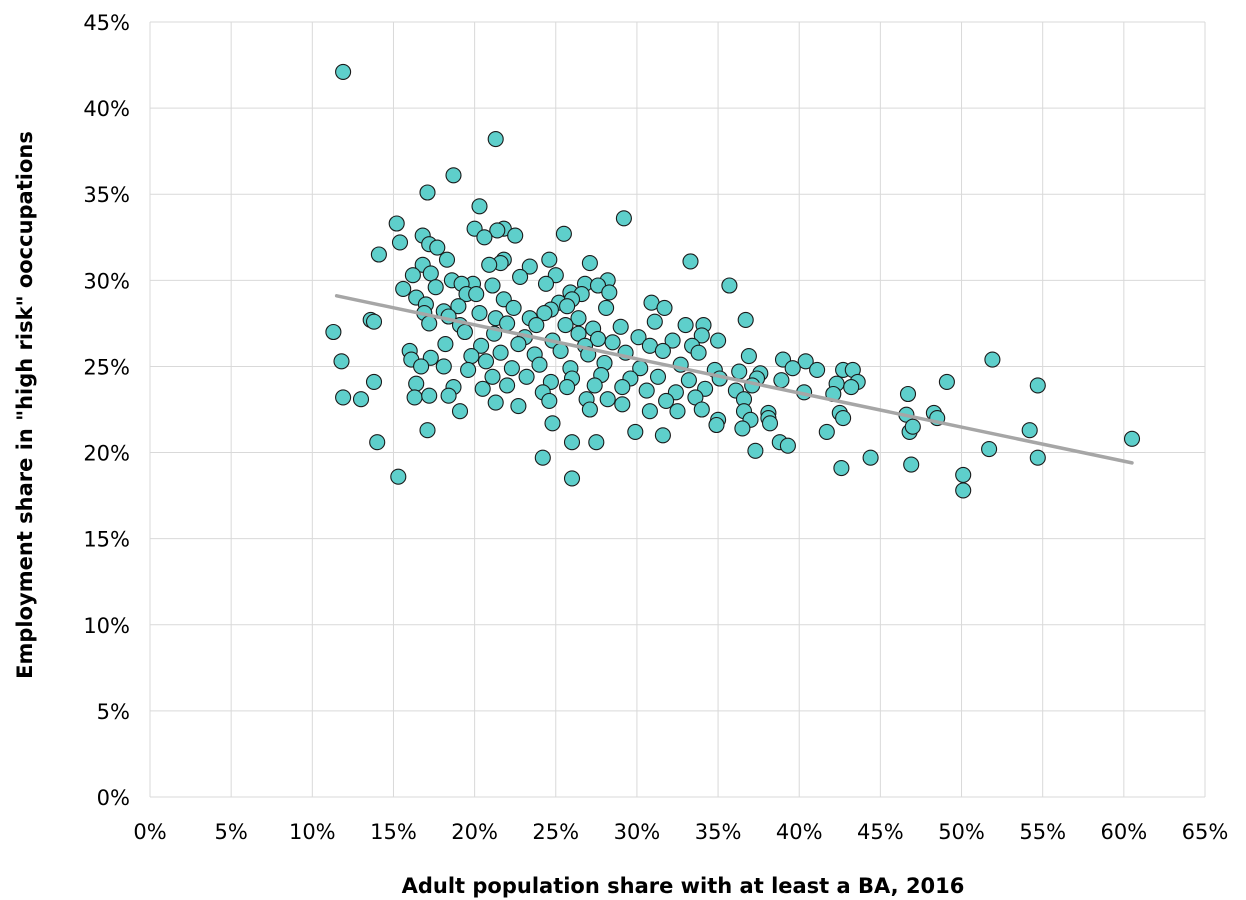 This screenshot has width=1246, height=900. I want to click on x-axis-tick-labels: 0% 5% 10% 15% 20% 25% 30% 35% 40% 45% 50% 55% 60% 65%, so click(680, 832).